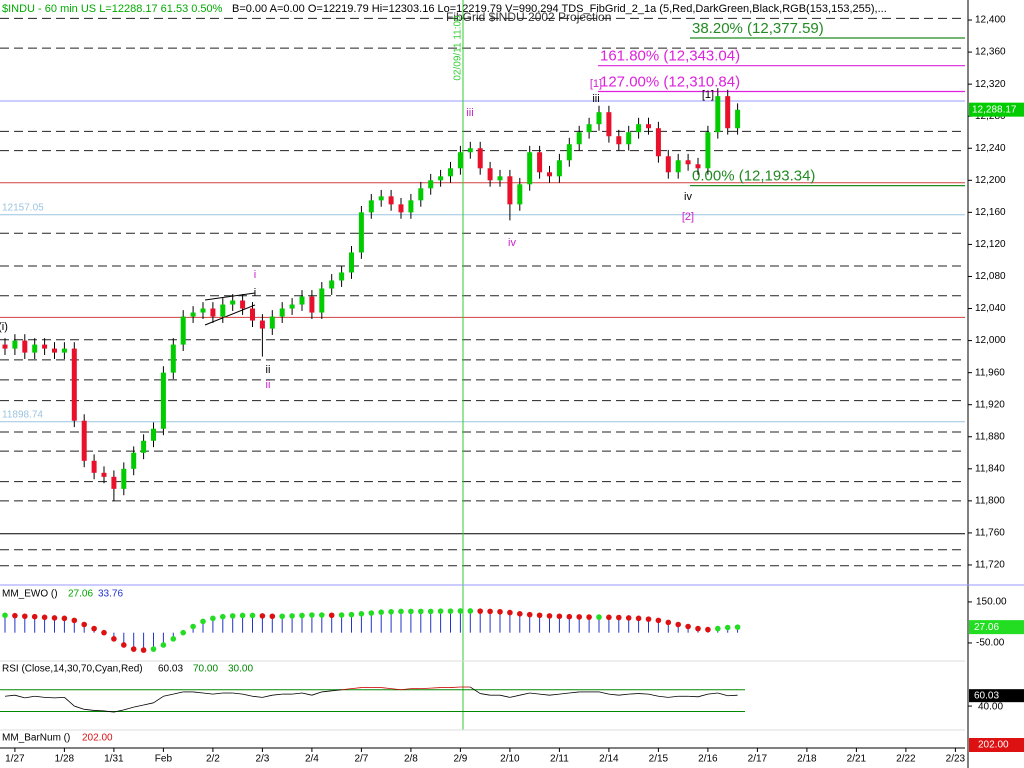 The image size is (1024, 768). I want to click on last-price-label: 12,288.17, so click(994, 109).